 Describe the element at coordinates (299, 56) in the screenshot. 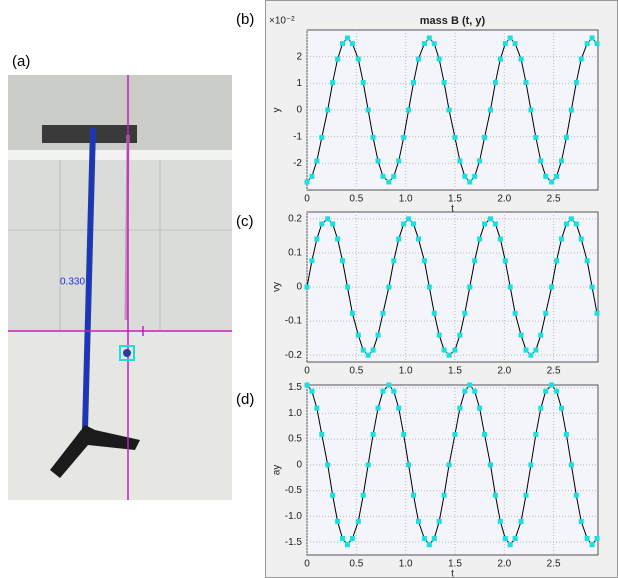

I see `y-tick-label: 2` at that location.